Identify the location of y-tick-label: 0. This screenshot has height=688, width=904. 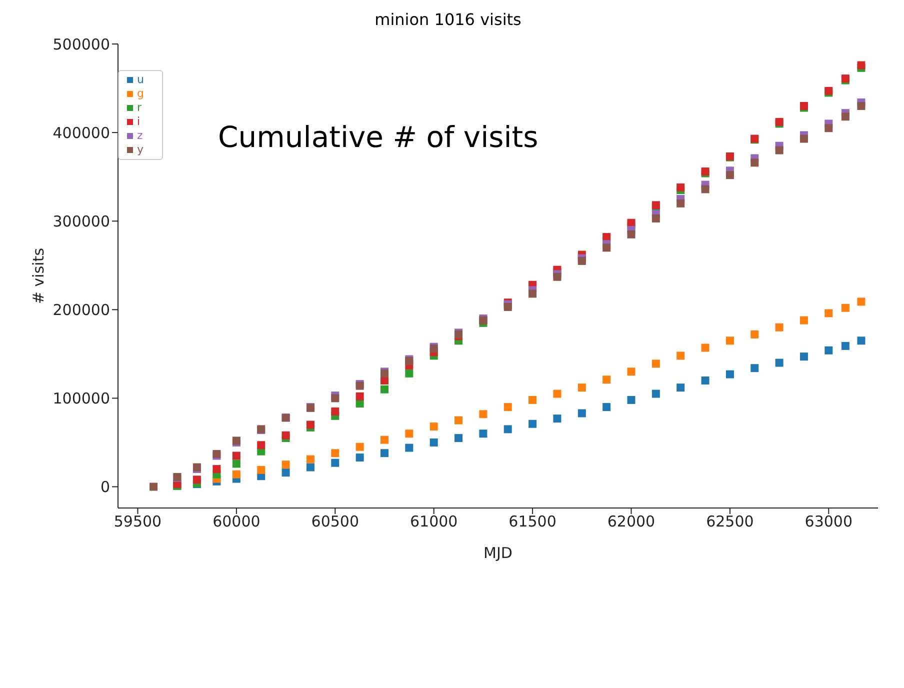
(105, 487).